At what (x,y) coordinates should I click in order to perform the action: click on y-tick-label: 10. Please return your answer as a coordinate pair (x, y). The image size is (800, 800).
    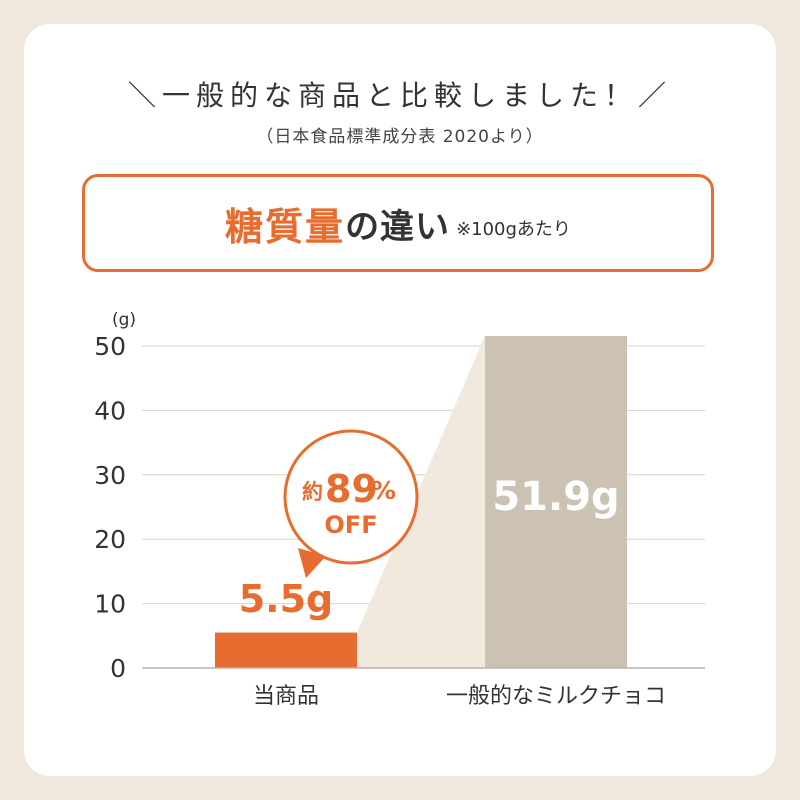
    Looking at the image, I should click on (110, 604).